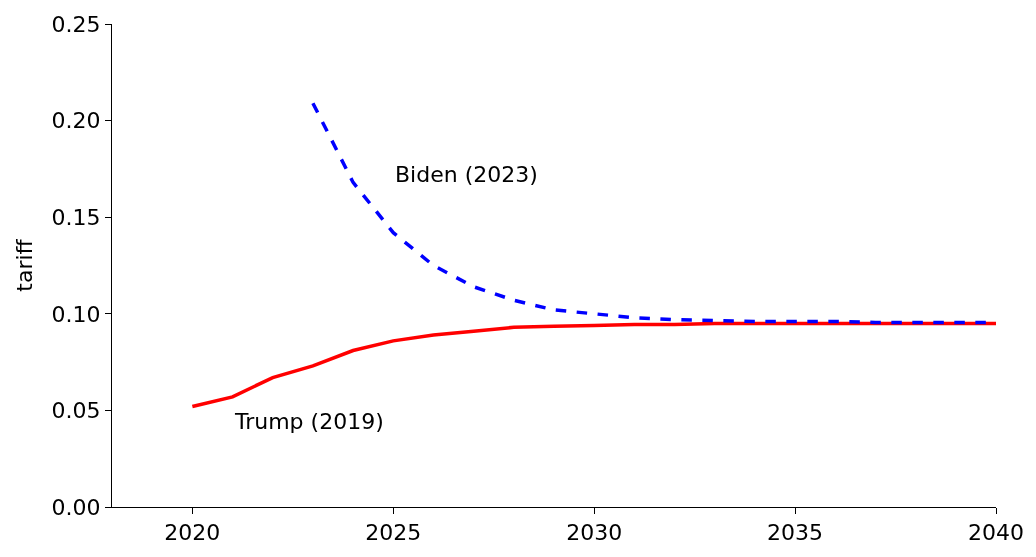 Image resolution: width=1036 pixels, height=557 pixels. What do you see at coordinates (76, 121) in the screenshot?
I see `y-tick-label: 0.20` at bounding box center [76, 121].